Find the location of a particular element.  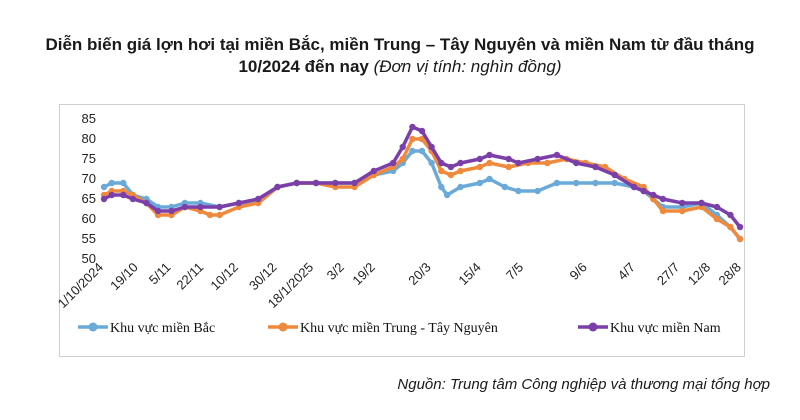

x-tick-label: 28/8 is located at coordinates (730, 273).